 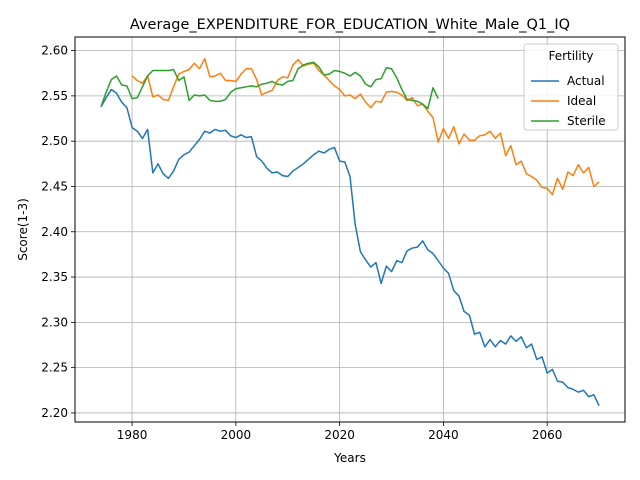 What do you see at coordinates (54, 322) in the screenshot?
I see `y-tick-label: 2.30` at bounding box center [54, 322].